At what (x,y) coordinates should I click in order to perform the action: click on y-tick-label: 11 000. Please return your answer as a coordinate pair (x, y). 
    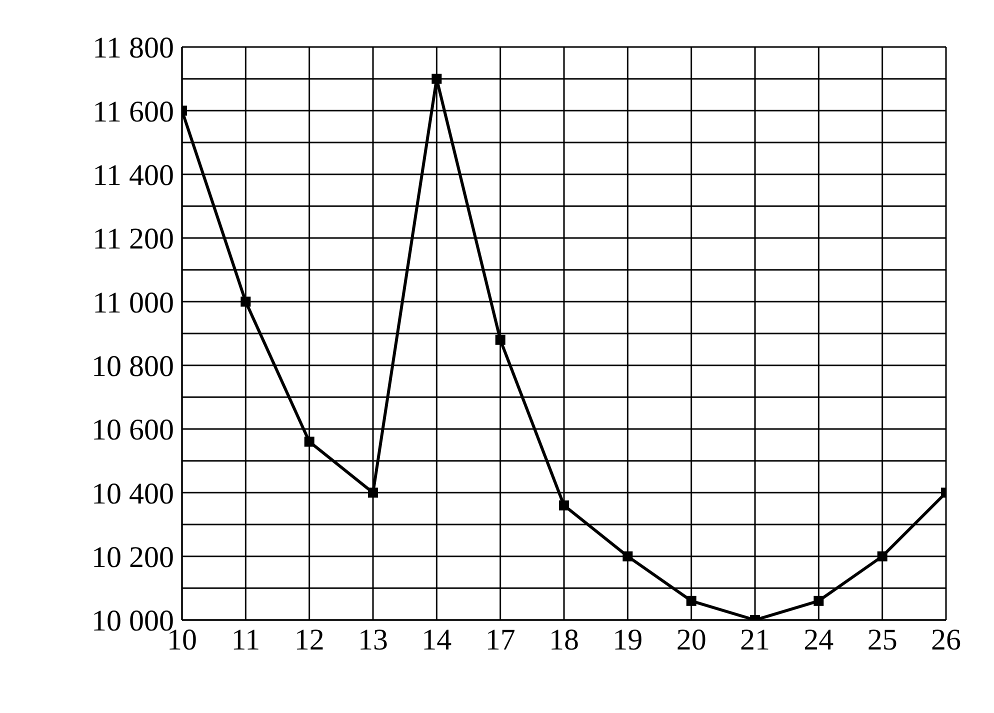
    Looking at the image, I should click on (133, 303).